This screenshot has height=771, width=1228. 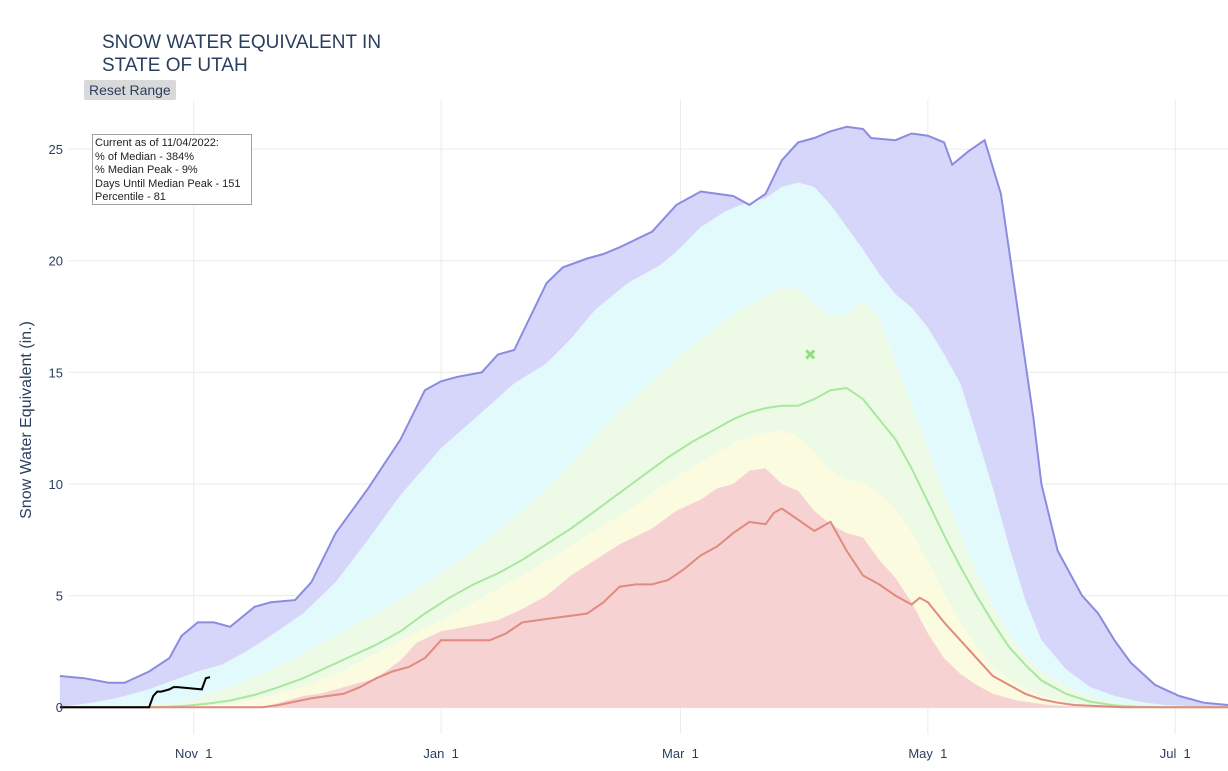 I want to click on x-axis-ticks: Nov 1 Jan 1 Mar 1 May 1 Jul 1, so click(x=683, y=753).